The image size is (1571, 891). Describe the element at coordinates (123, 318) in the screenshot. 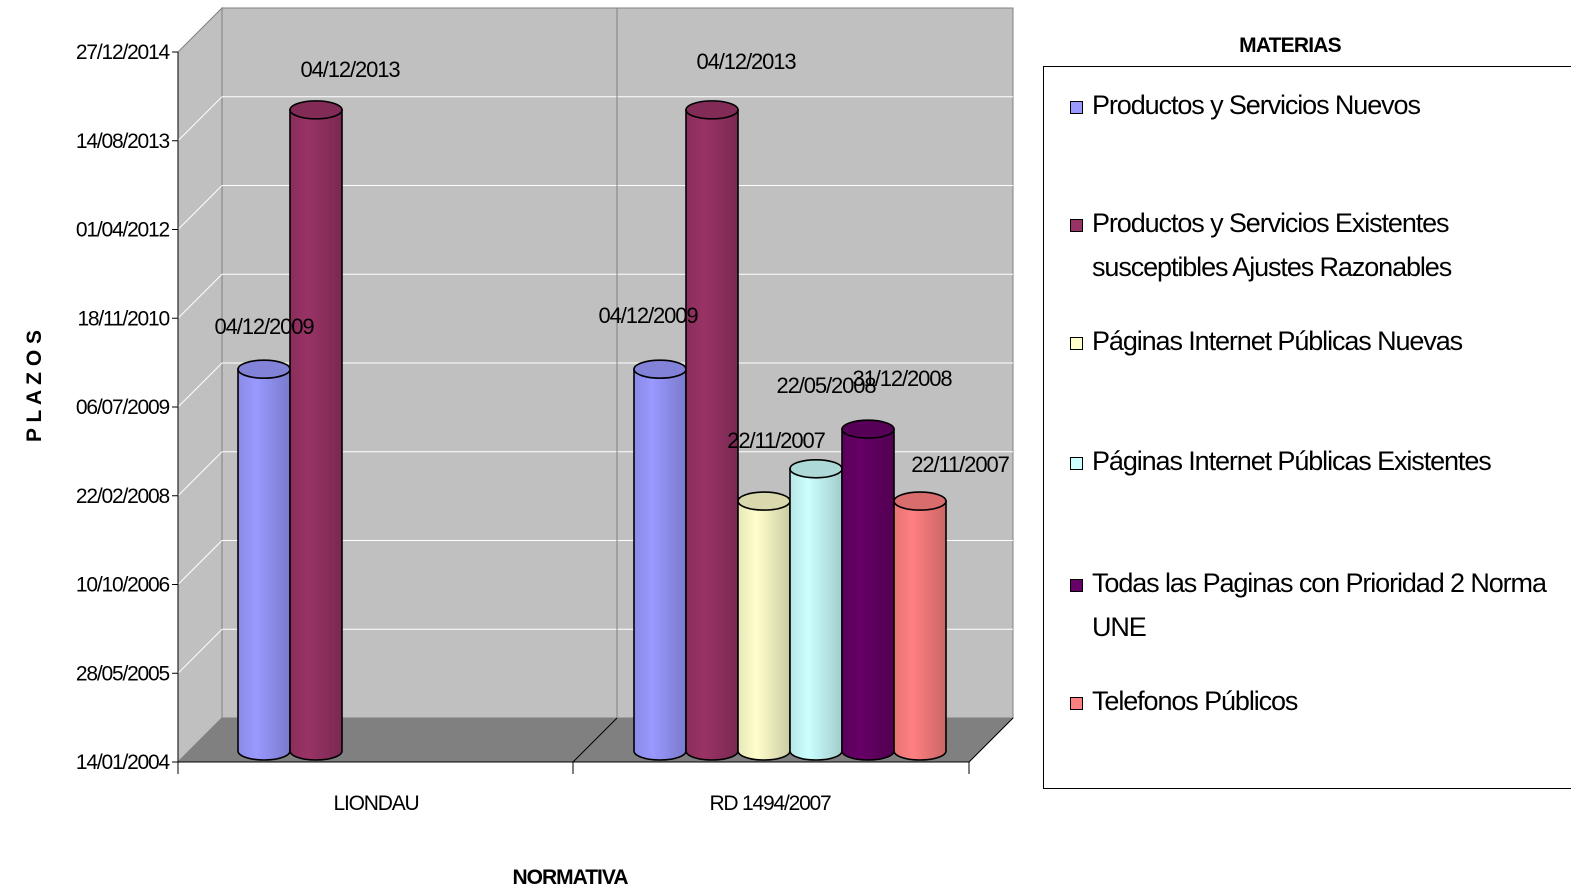

I see `y-tick-label: 18/11/2010` at that location.